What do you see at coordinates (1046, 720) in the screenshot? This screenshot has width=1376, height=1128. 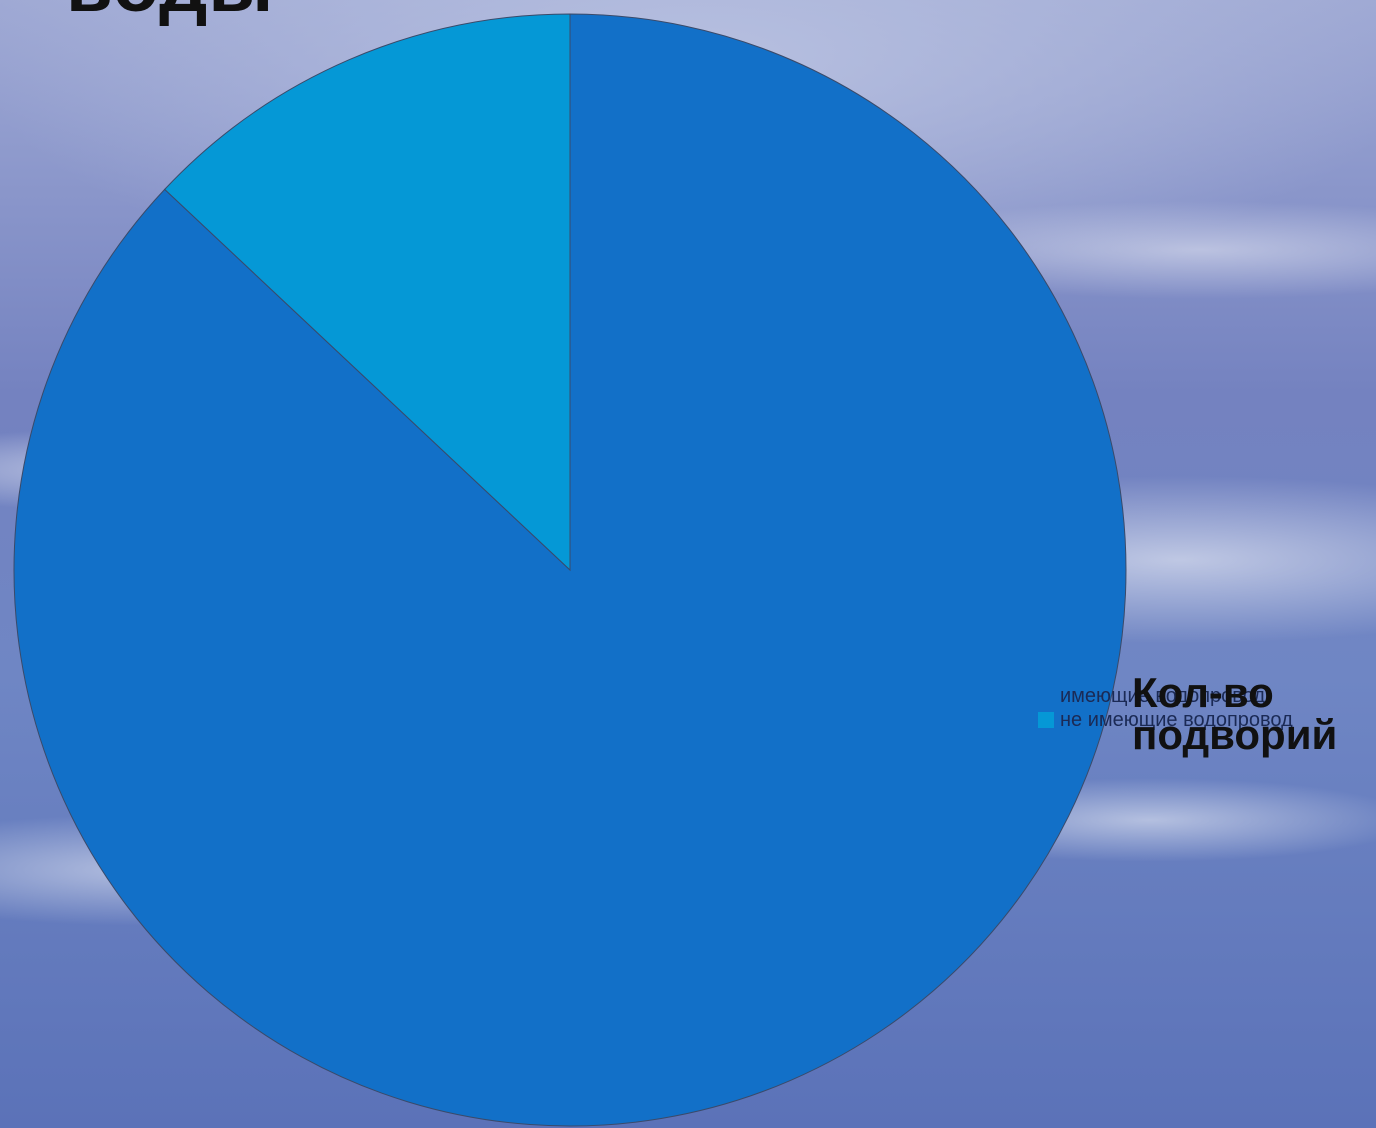 I see `legend-swatch-no-water` at bounding box center [1046, 720].